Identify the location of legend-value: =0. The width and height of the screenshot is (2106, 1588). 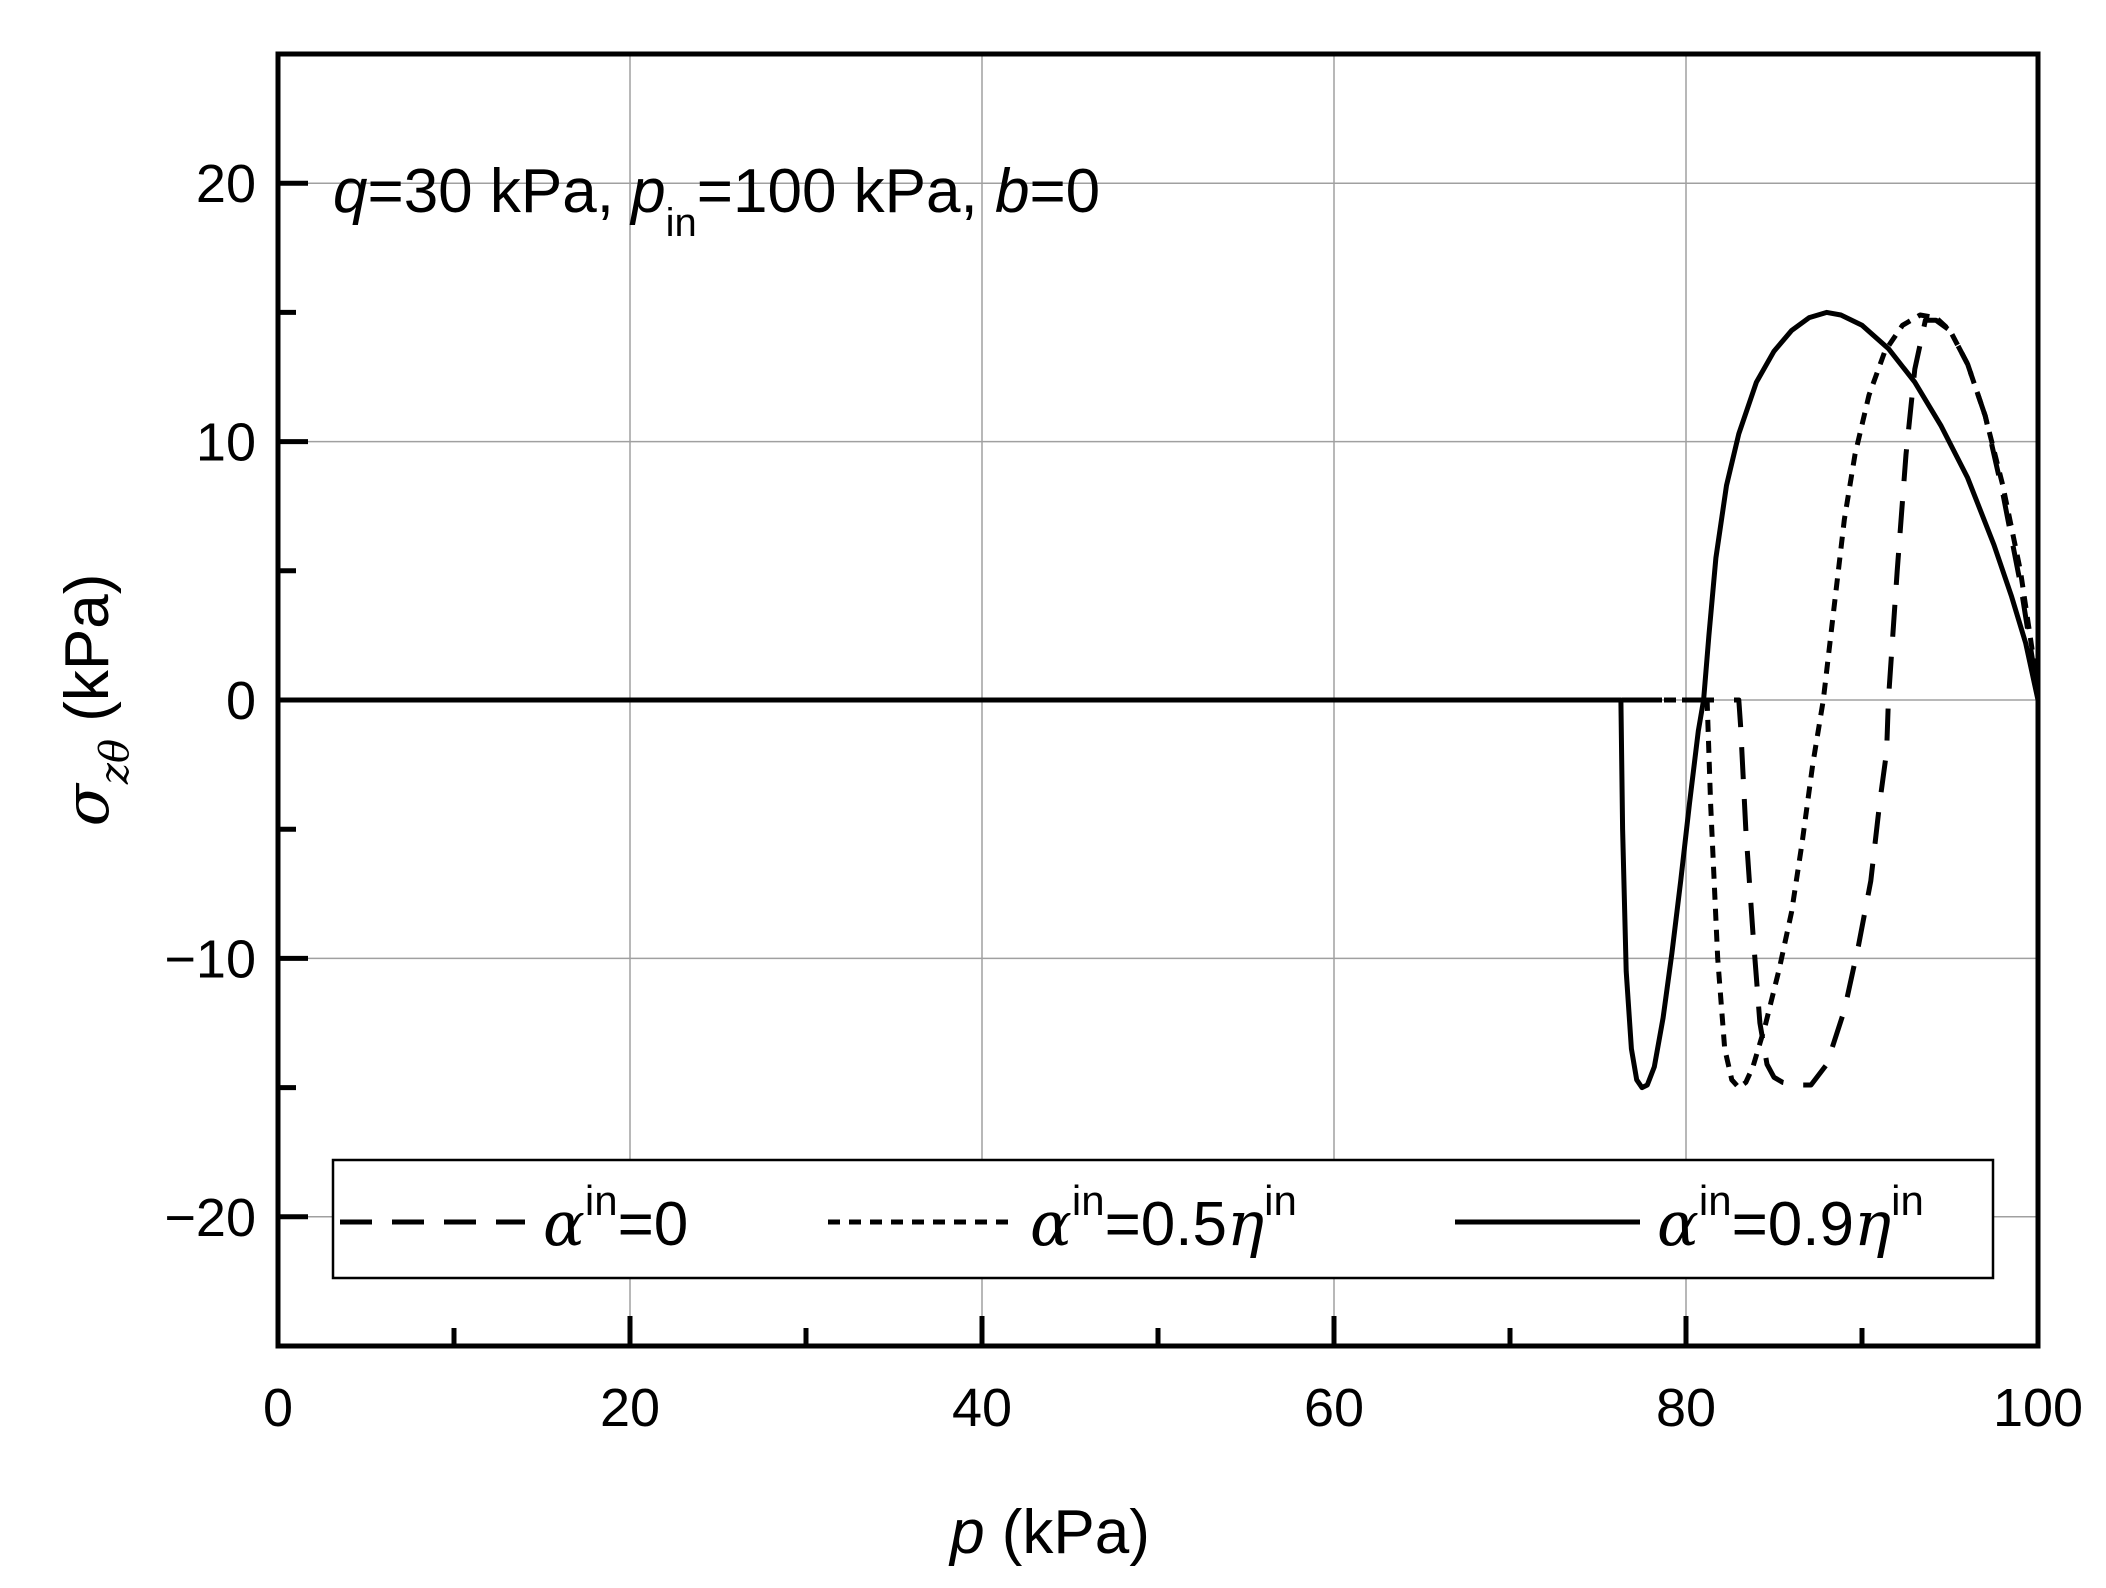
(653, 1224).